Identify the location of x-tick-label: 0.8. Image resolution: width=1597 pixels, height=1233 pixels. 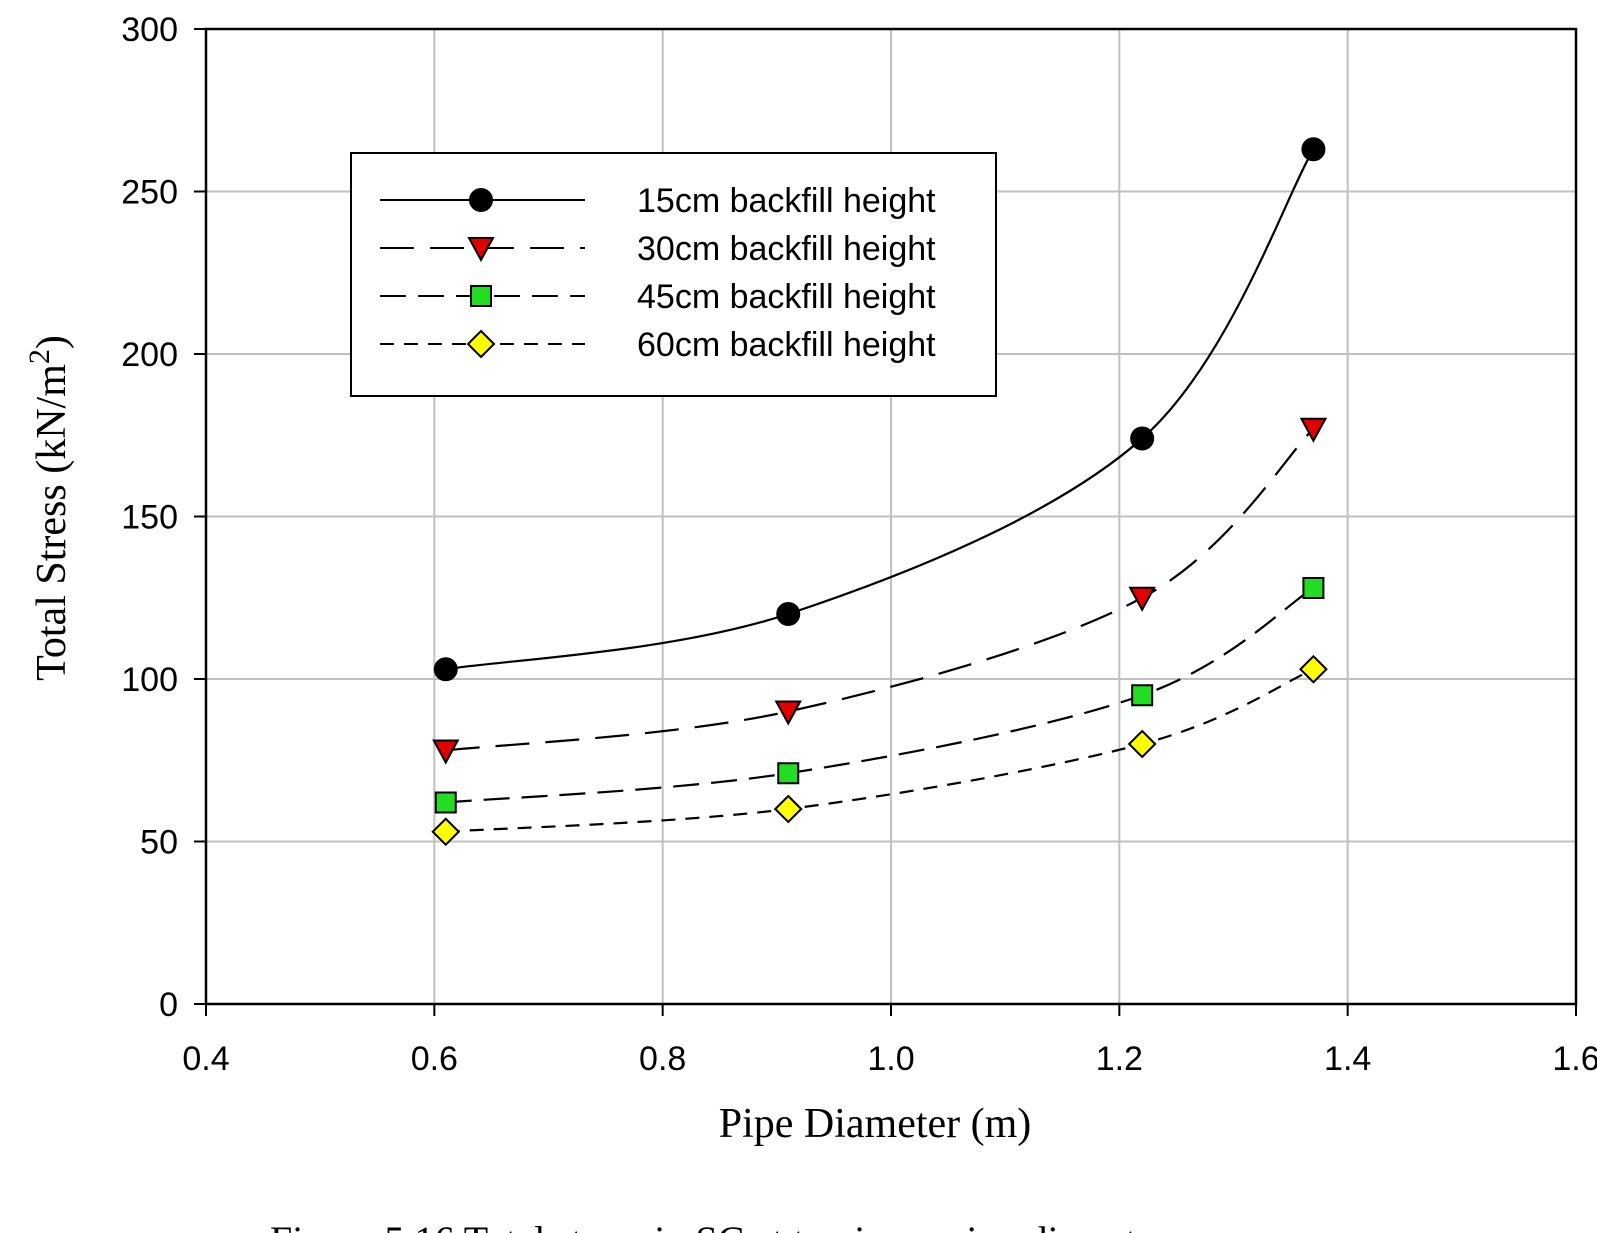
(662, 1059).